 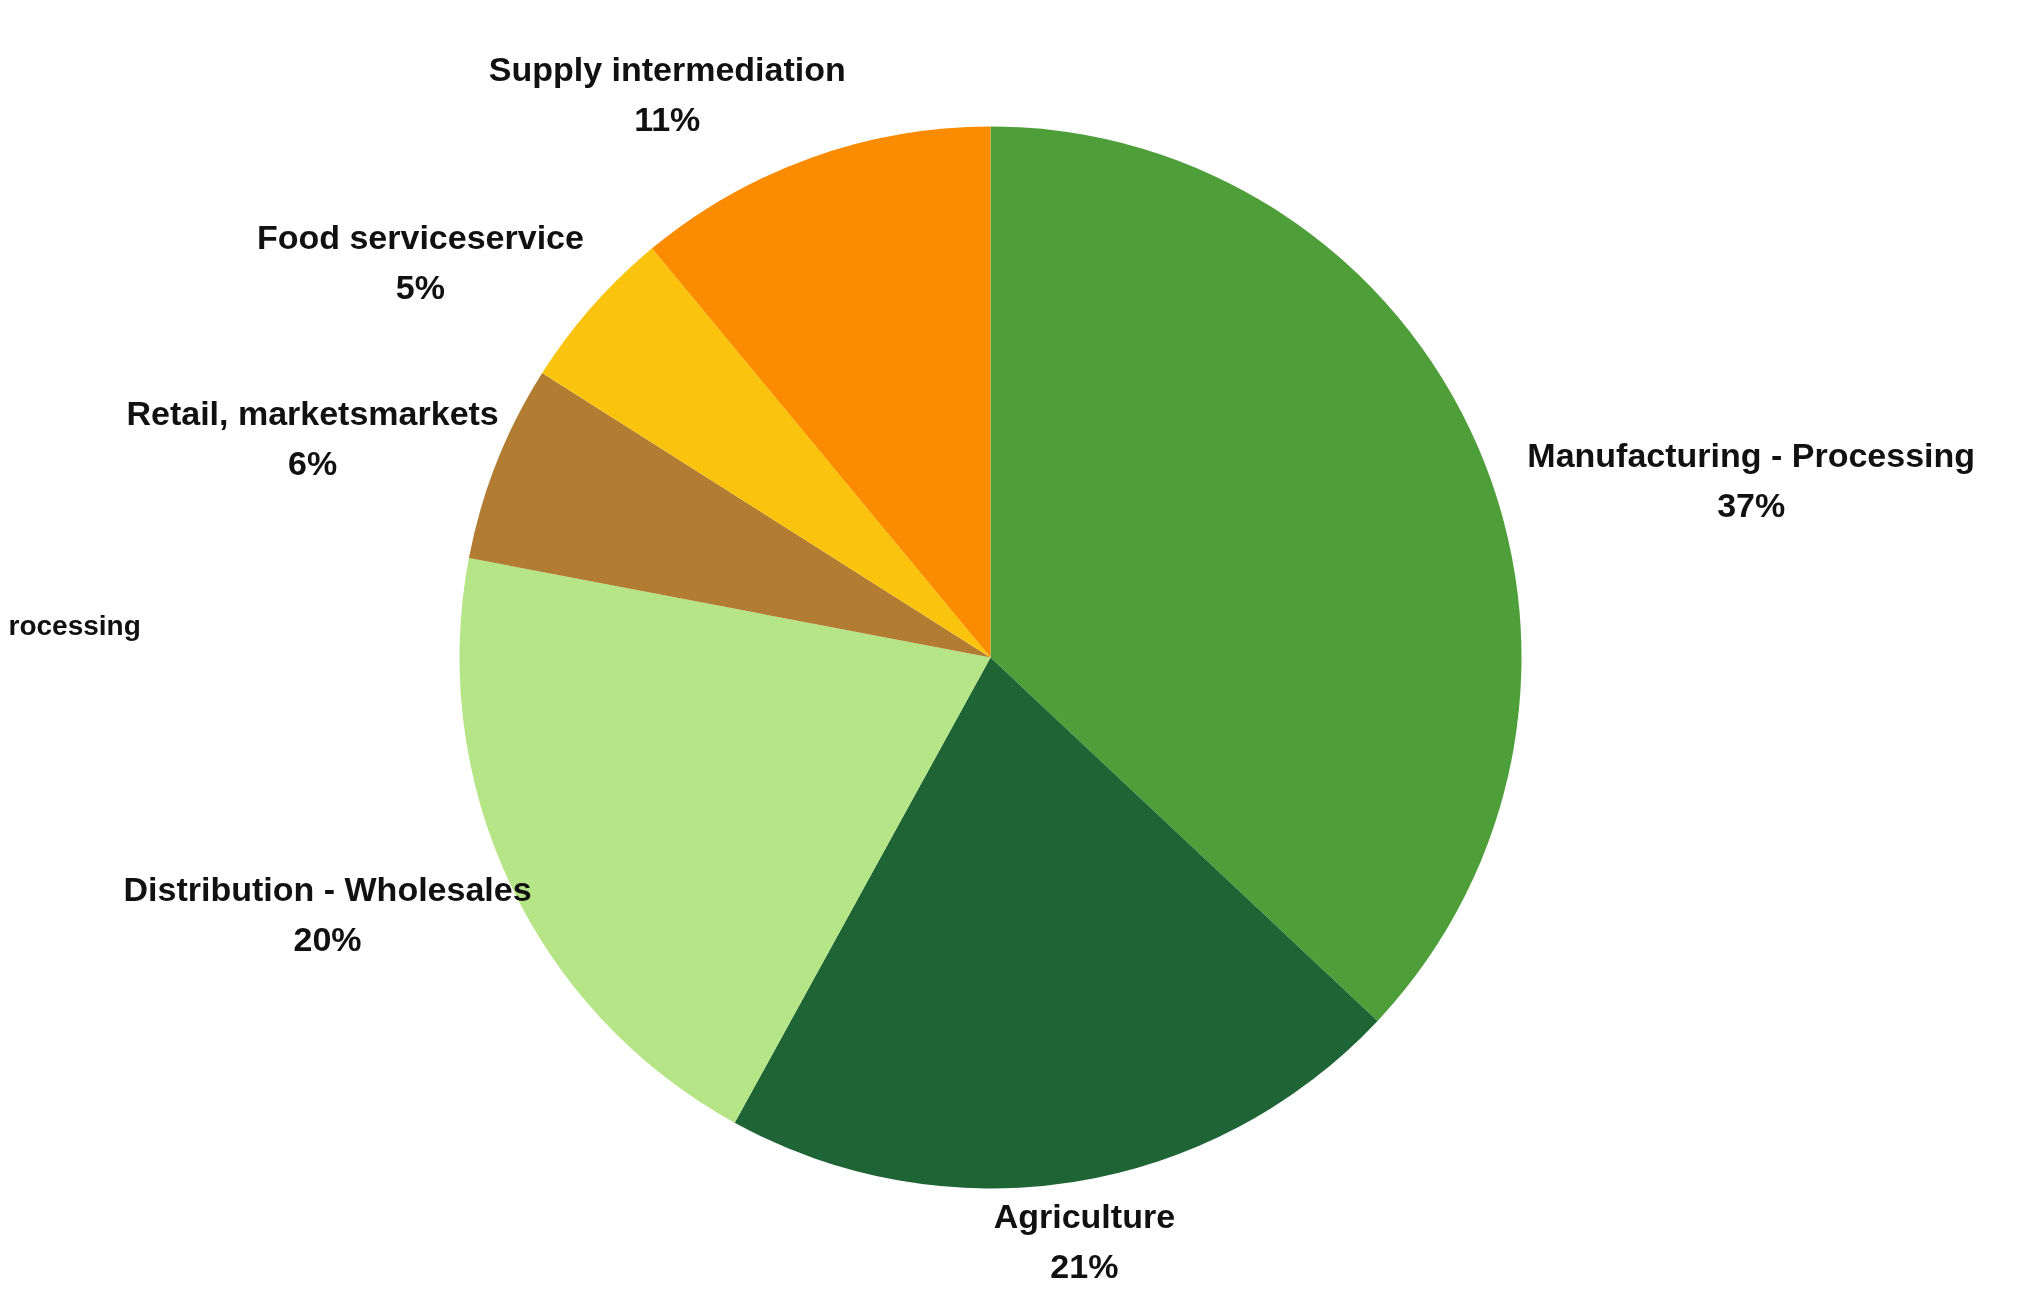 What do you see at coordinates (667, 118) in the screenshot?
I see `data-label: 11%` at bounding box center [667, 118].